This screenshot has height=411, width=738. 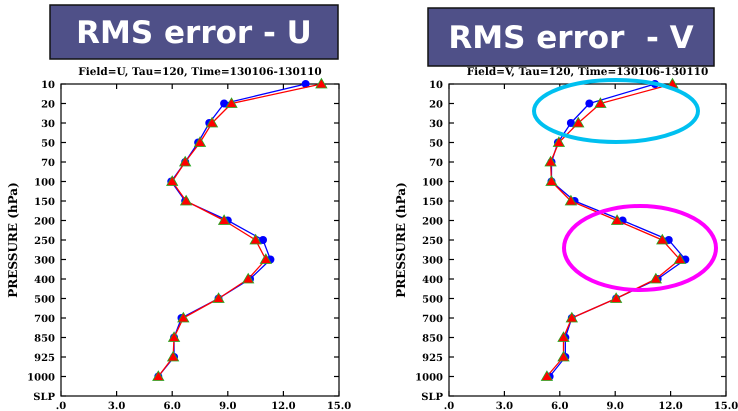 I want to click on chart-subtitle: Field=V, Tau=120, Time=130106-130110, so click(x=587, y=72).